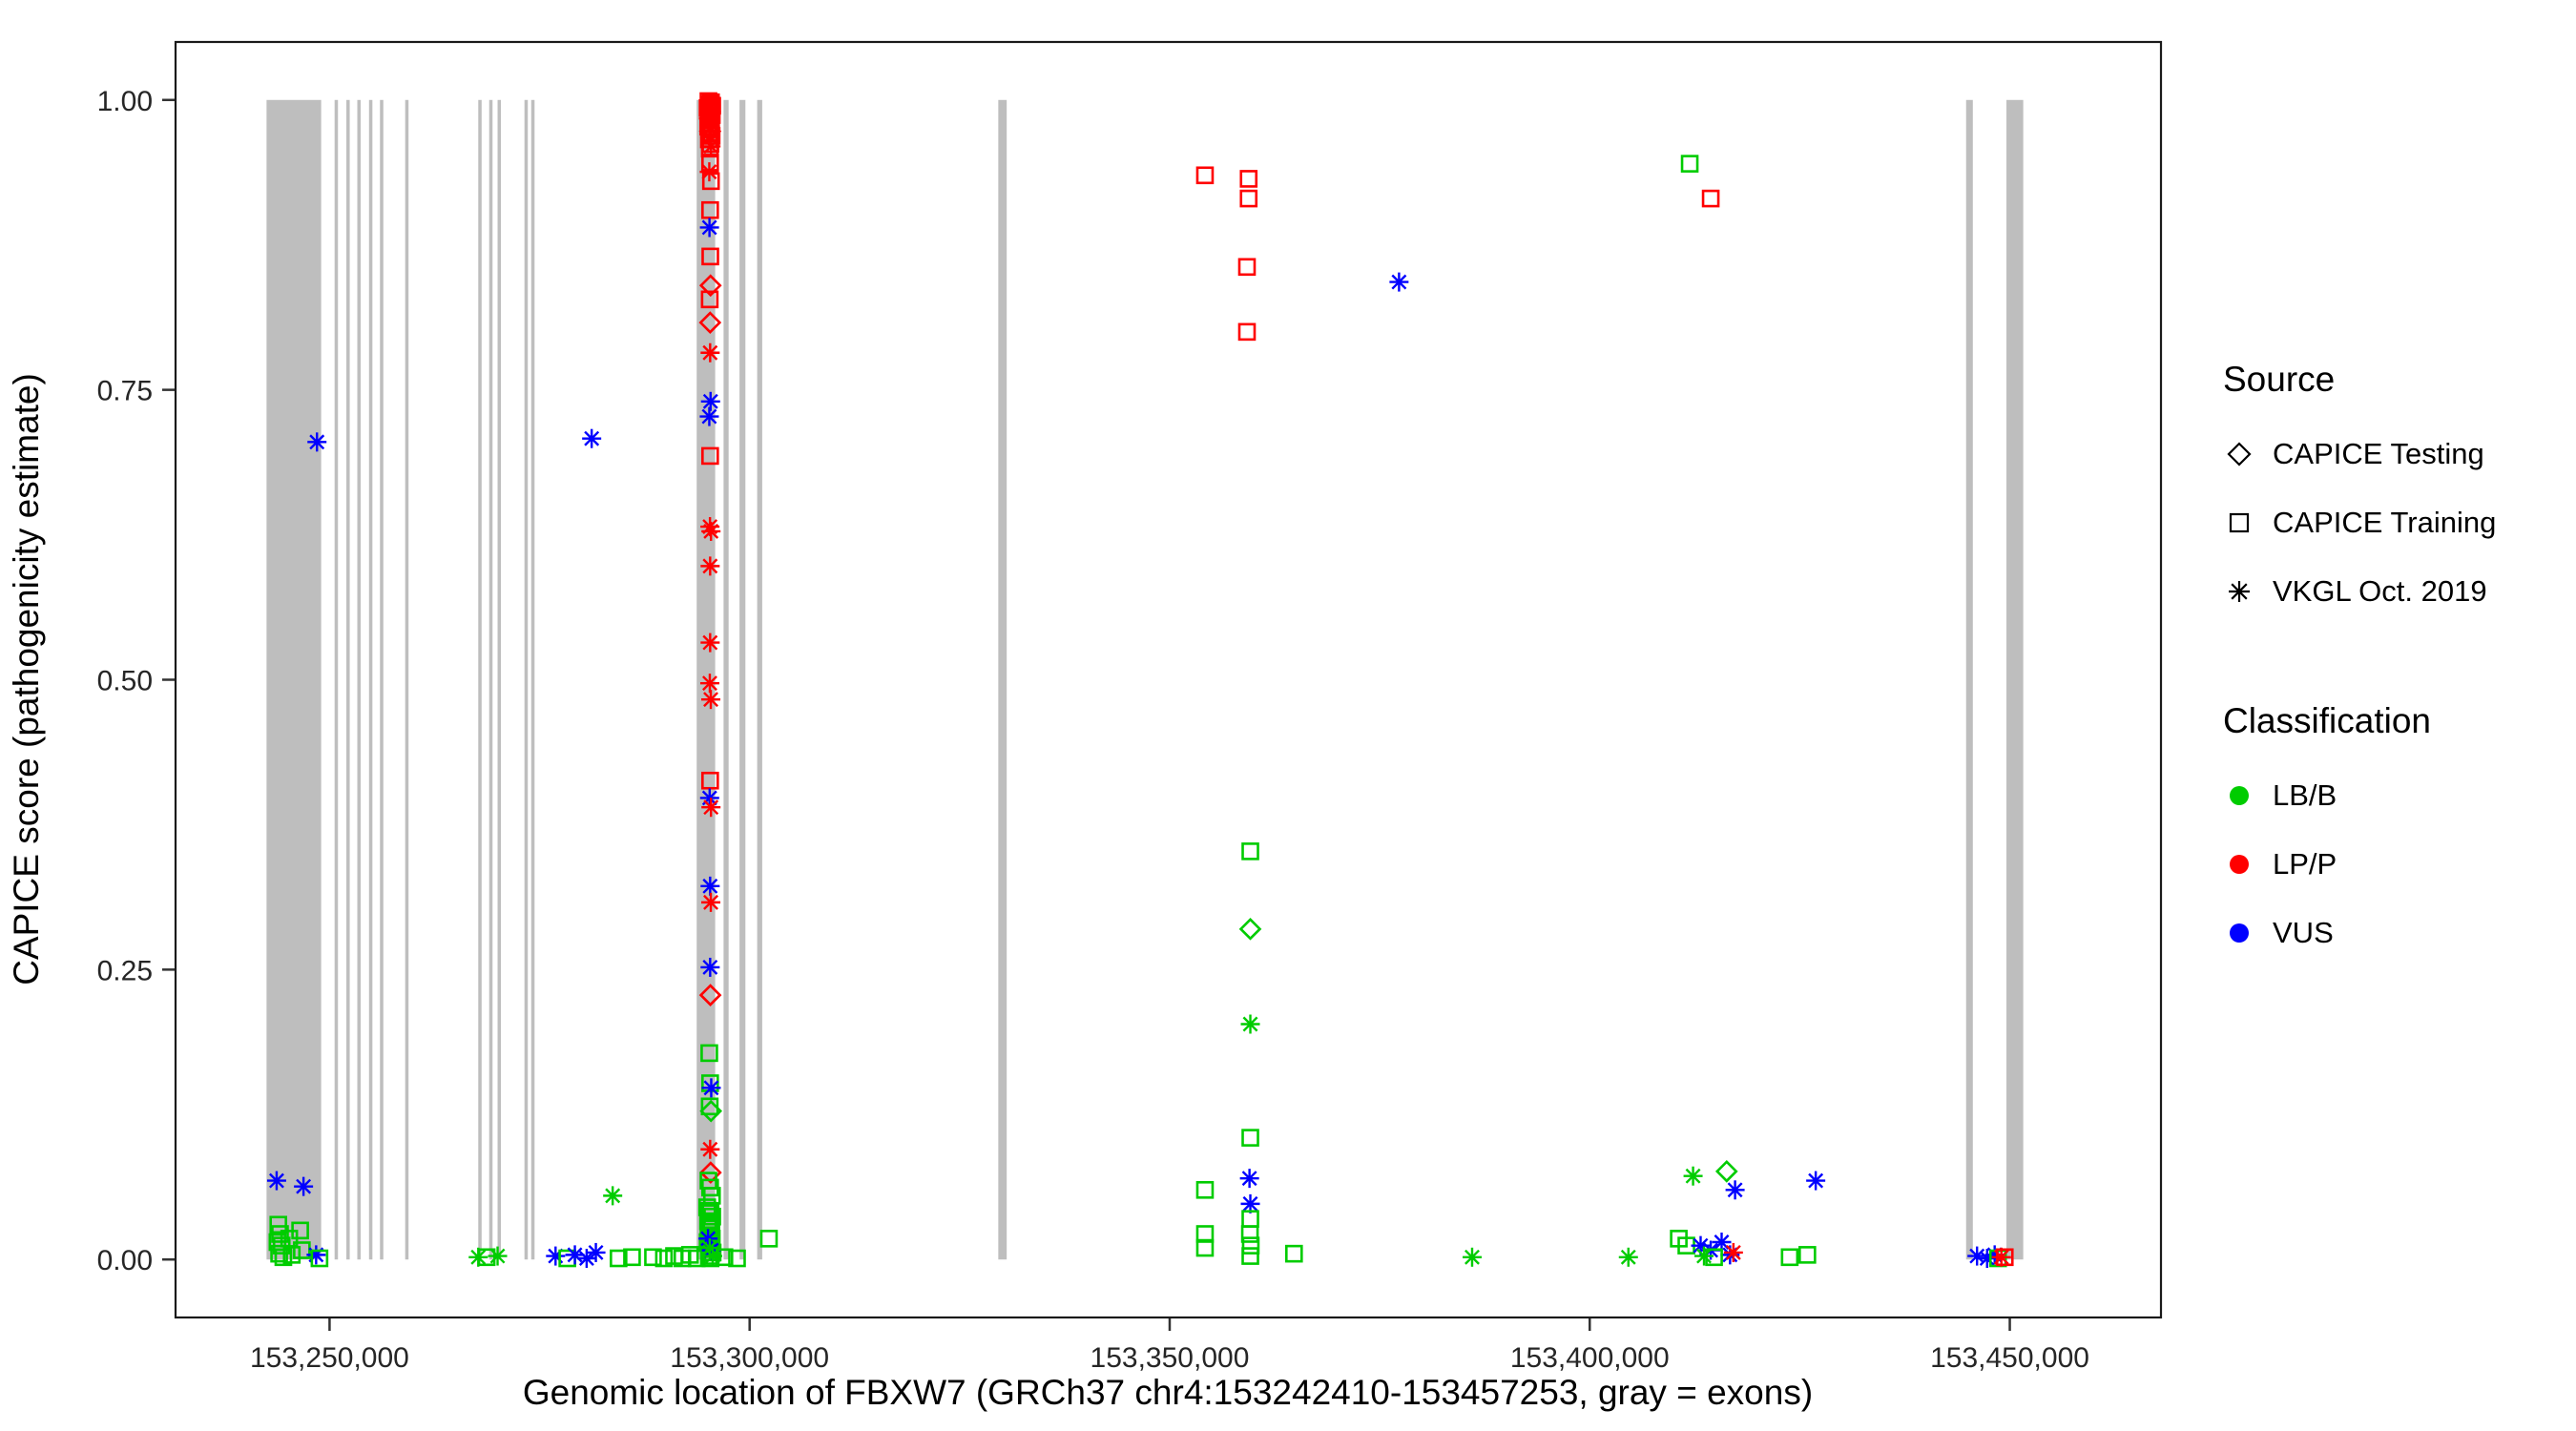  I want to click on legend-item-label: VUS, so click(2303, 932).